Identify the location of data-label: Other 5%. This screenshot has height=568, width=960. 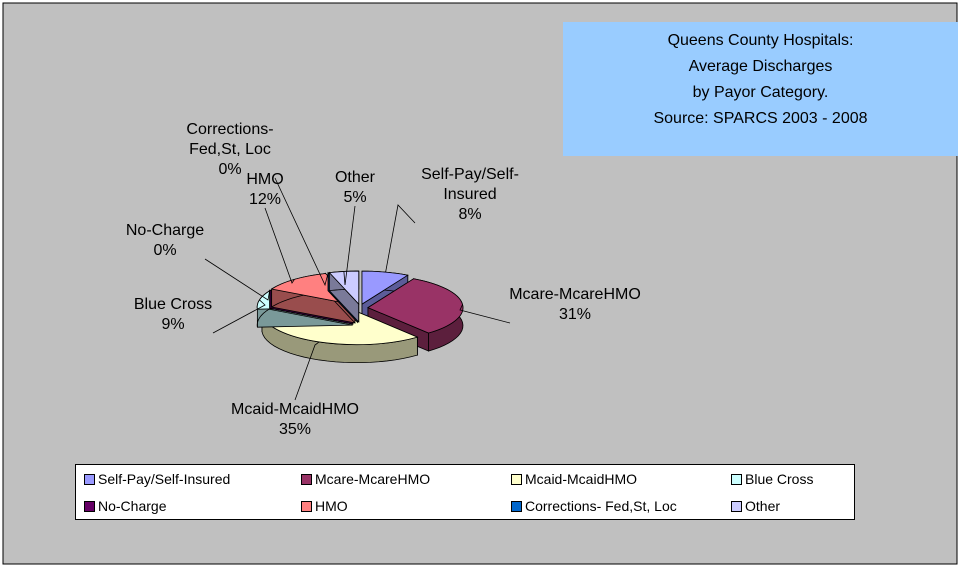
(355, 188).